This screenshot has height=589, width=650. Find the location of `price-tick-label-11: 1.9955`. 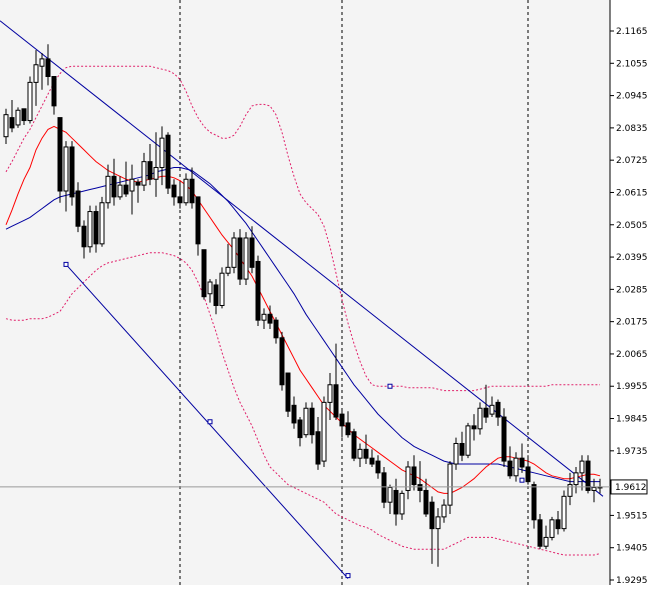

price-tick-label-11: 1.9955 is located at coordinates (632, 387).